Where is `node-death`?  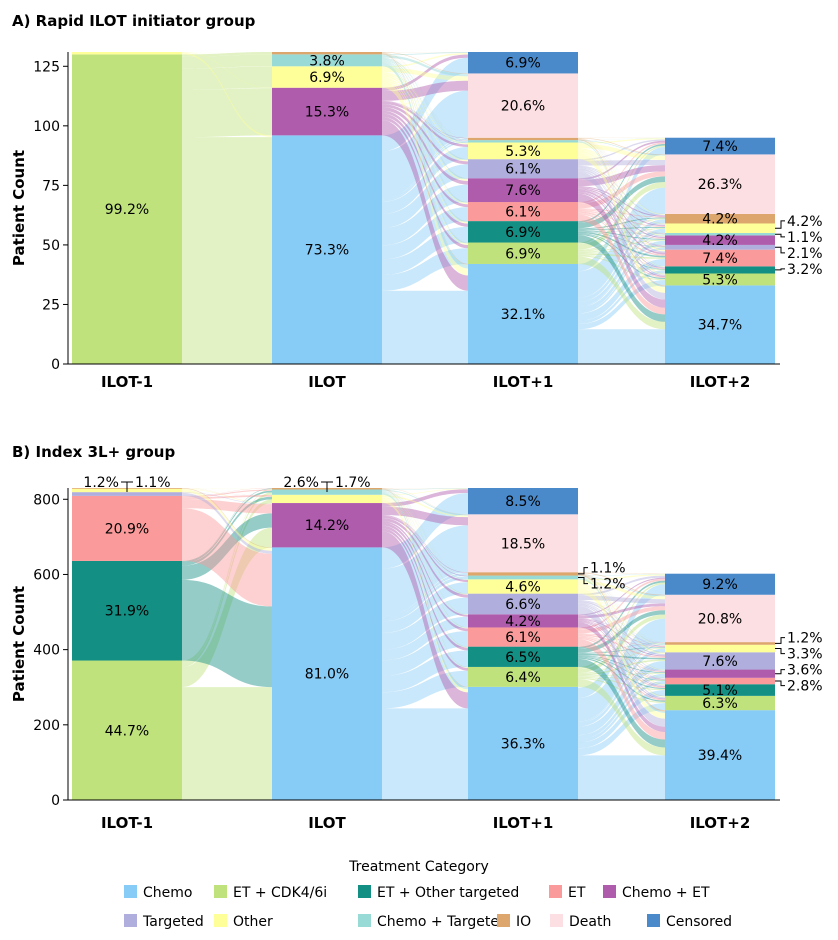
node-death is located at coordinates (720, 184).